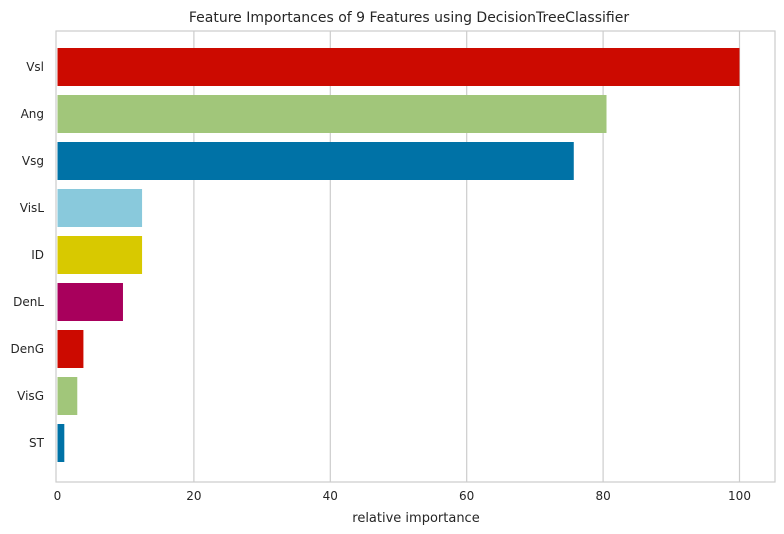  Describe the element at coordinates (100, 255) in the screenshot. I see `bar-ID` at that location.